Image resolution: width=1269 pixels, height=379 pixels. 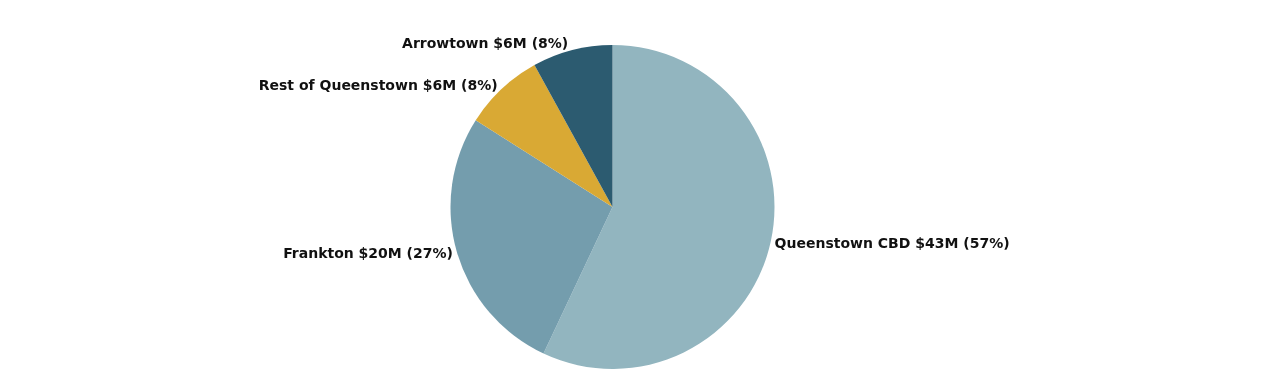 I want to click on slice-label: Frankton $20M (27%), so click(x=368, y=252).